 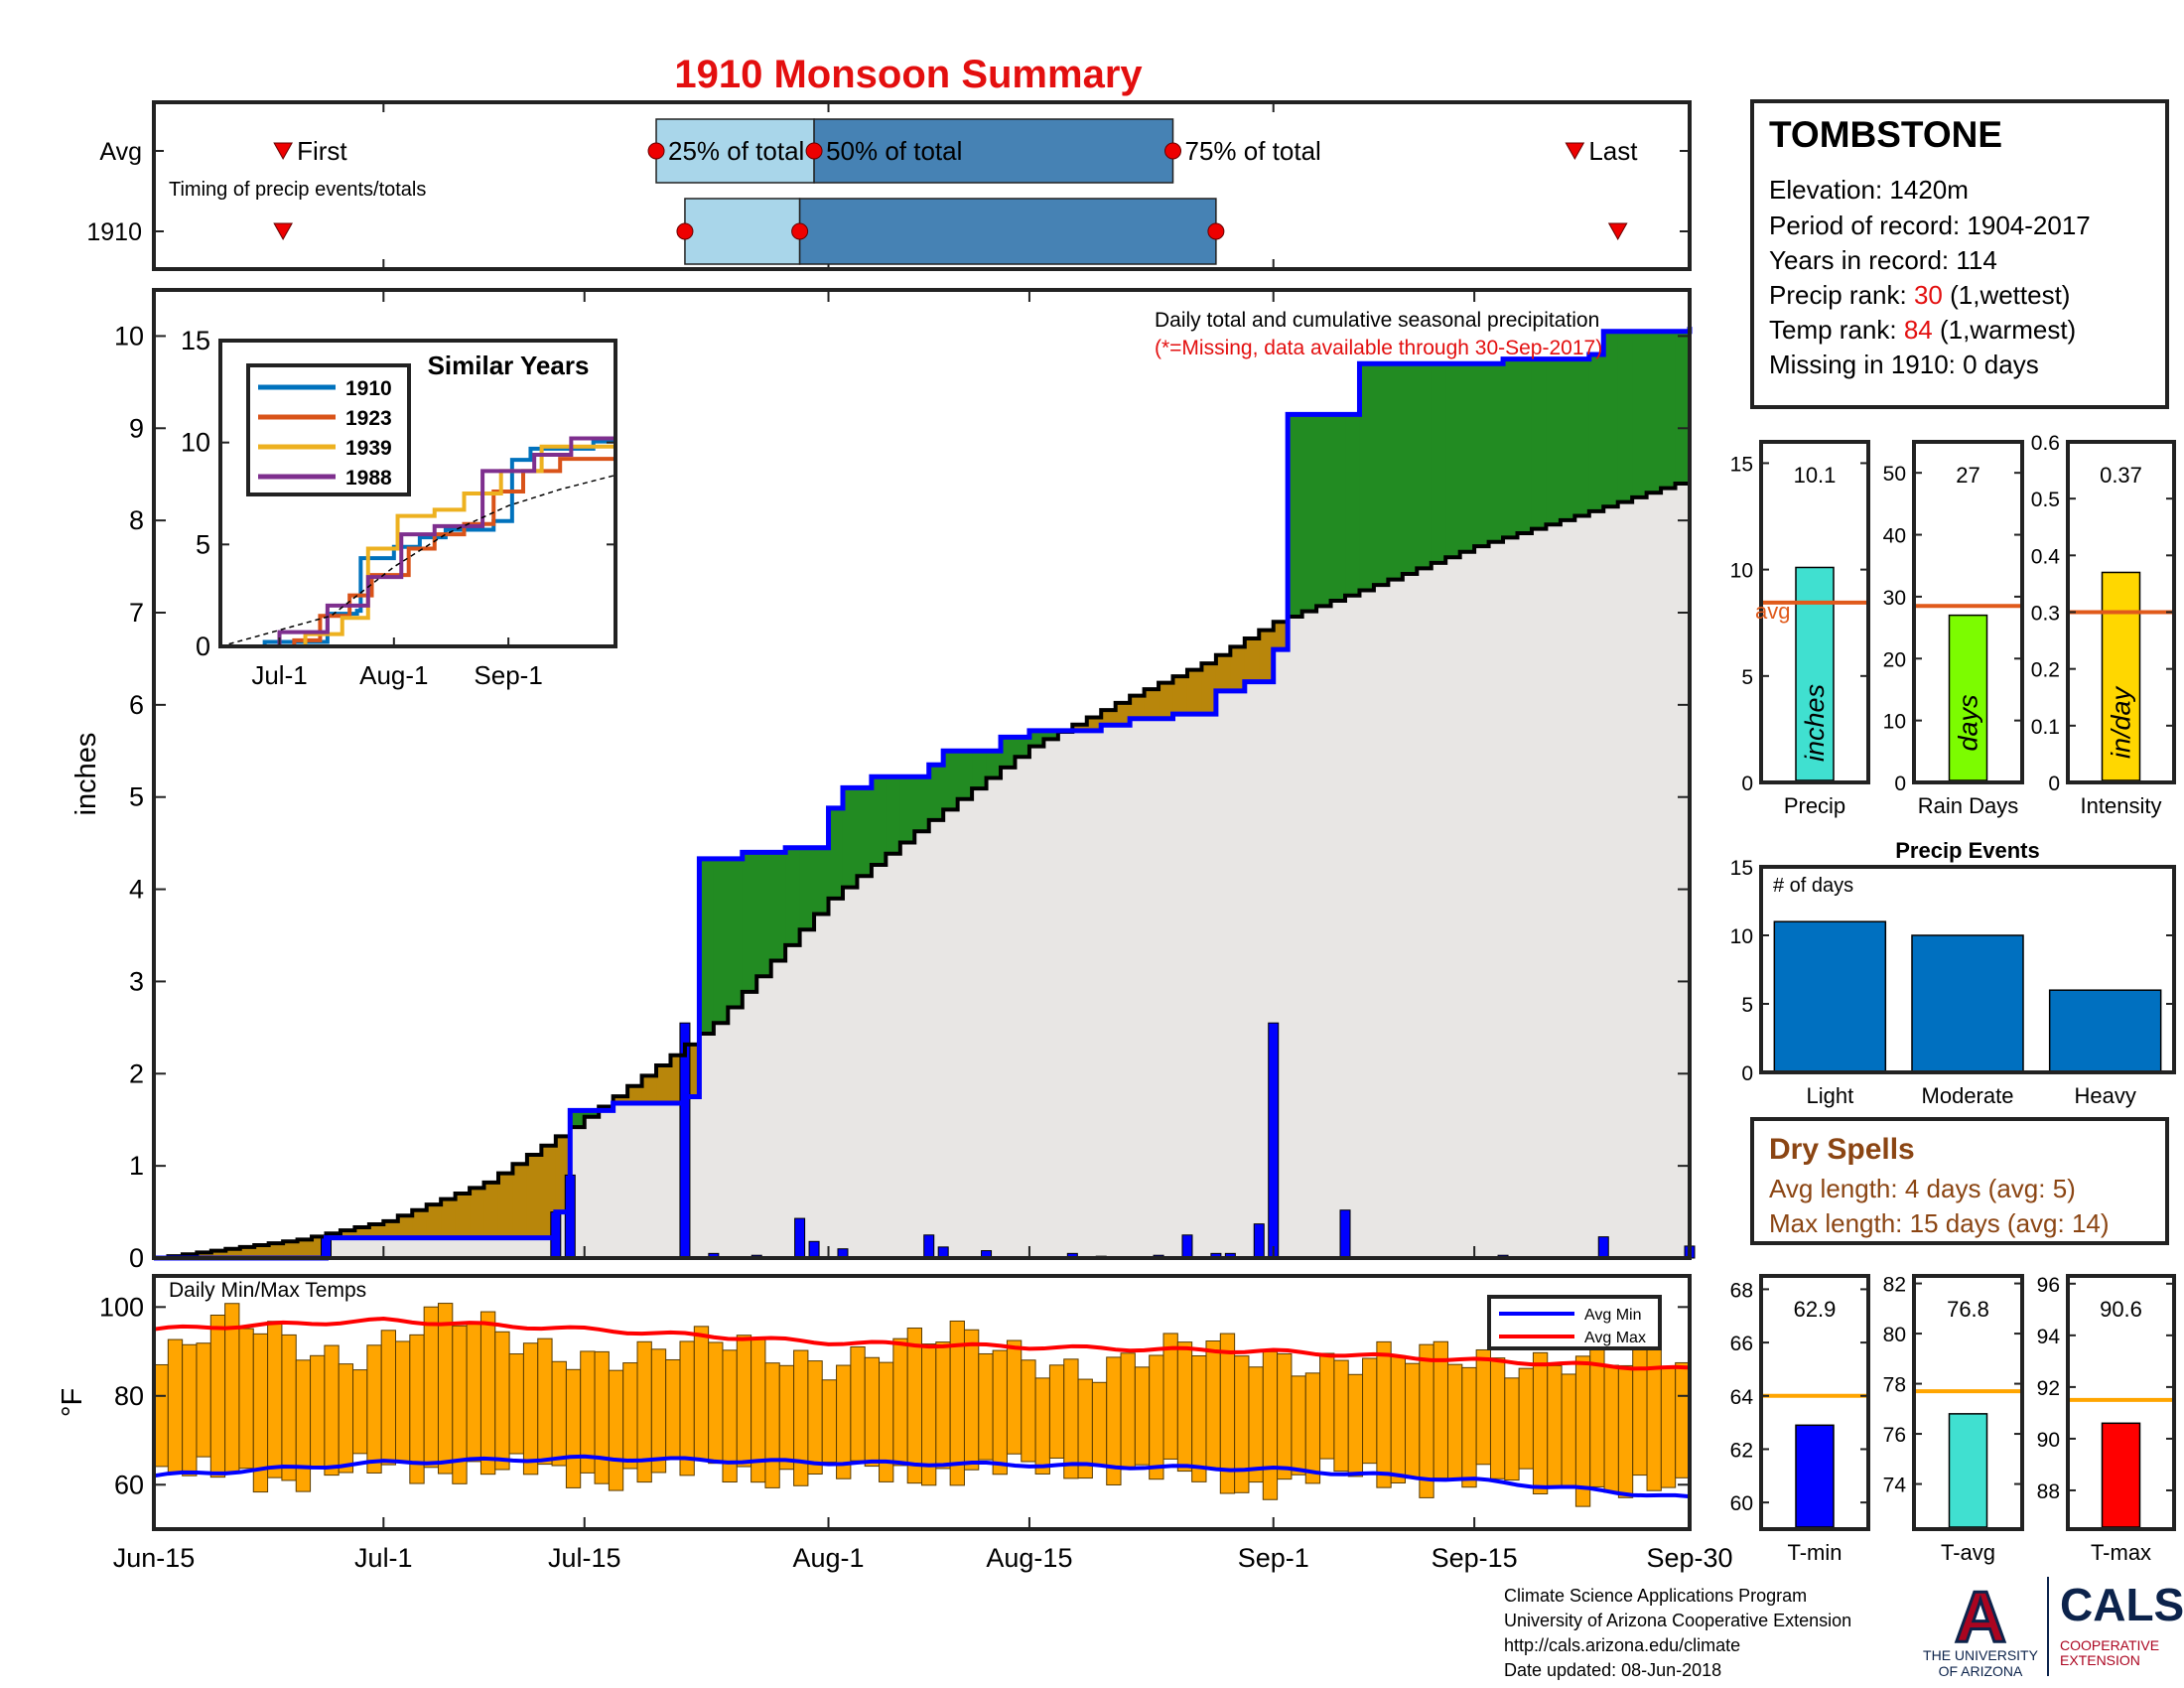 I want to click on inset-ytick-label: 0, so click(x=203, y=646).